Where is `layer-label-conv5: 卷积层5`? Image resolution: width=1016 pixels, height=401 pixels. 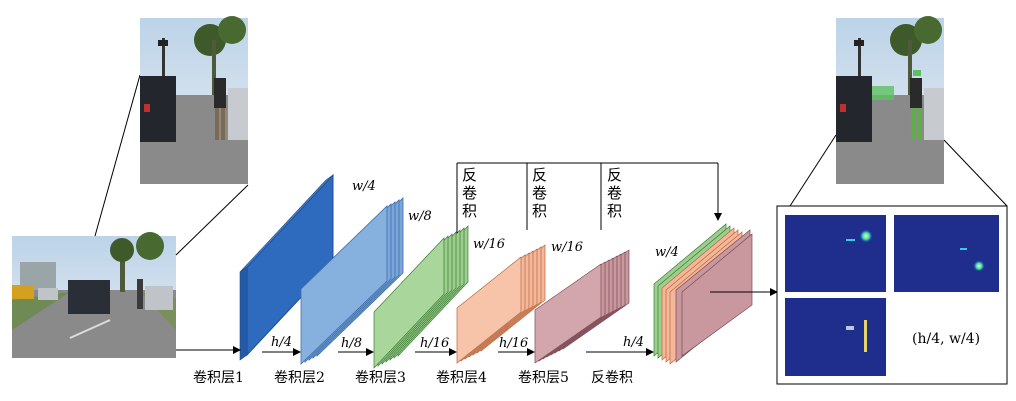
layer-label-conv5: 卷积层5 is located at coordinates (543, 378).